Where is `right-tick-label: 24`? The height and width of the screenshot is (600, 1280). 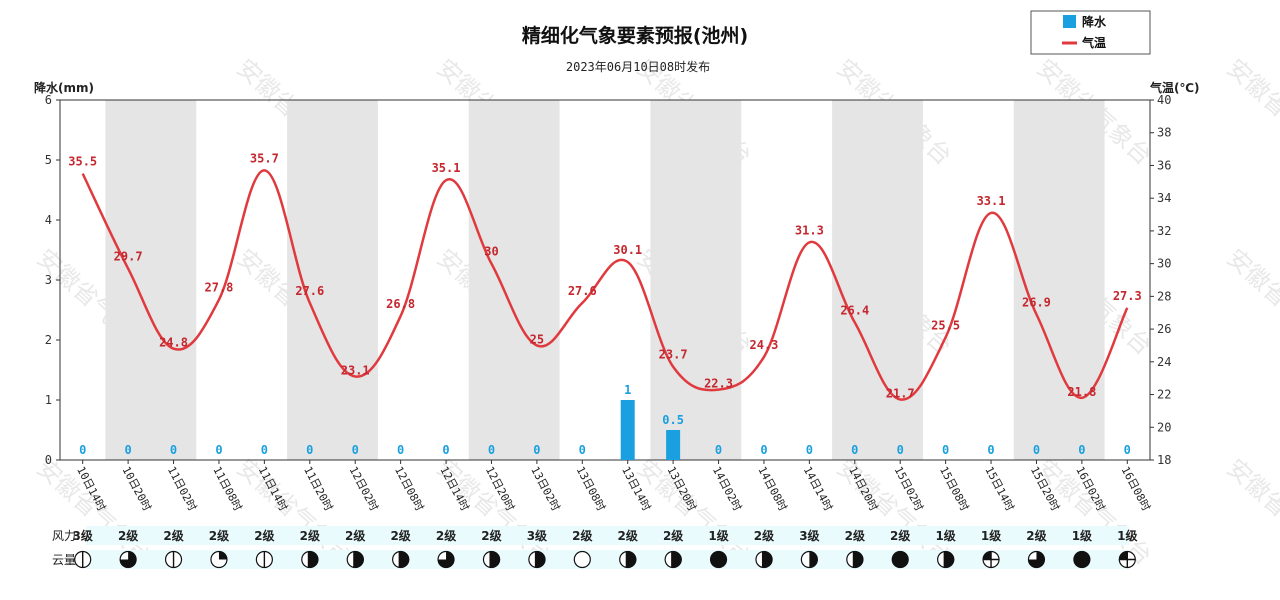
right-tick-label: 24 is located at coordinates (1164, 362).